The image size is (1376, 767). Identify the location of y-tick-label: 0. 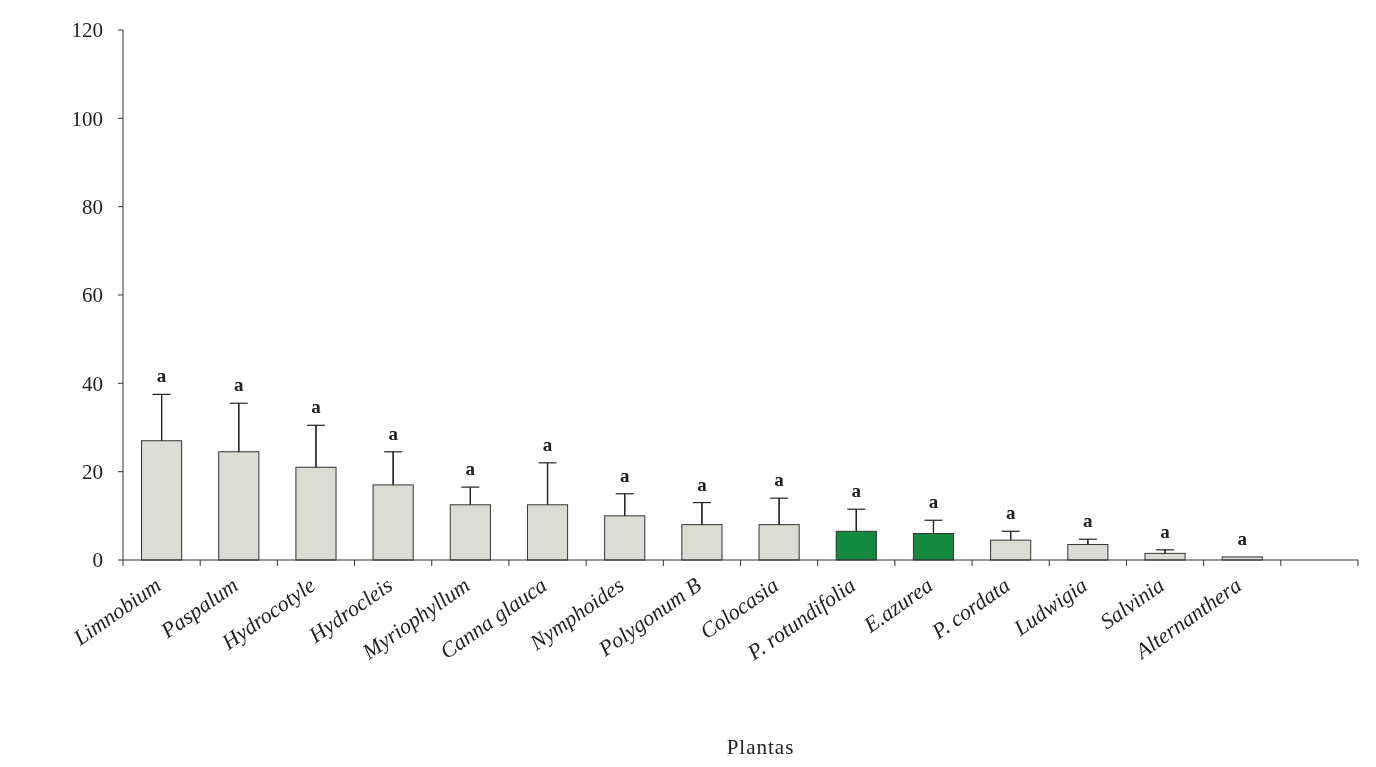
(97, 560).